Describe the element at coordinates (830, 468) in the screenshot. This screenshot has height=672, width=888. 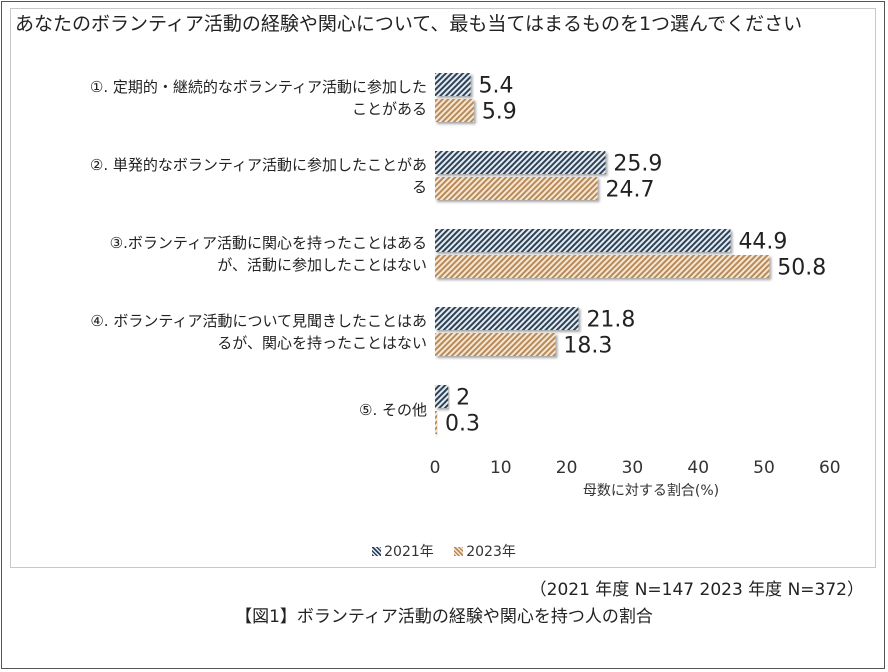
I see `x-tick-label-60: 60` at that location.